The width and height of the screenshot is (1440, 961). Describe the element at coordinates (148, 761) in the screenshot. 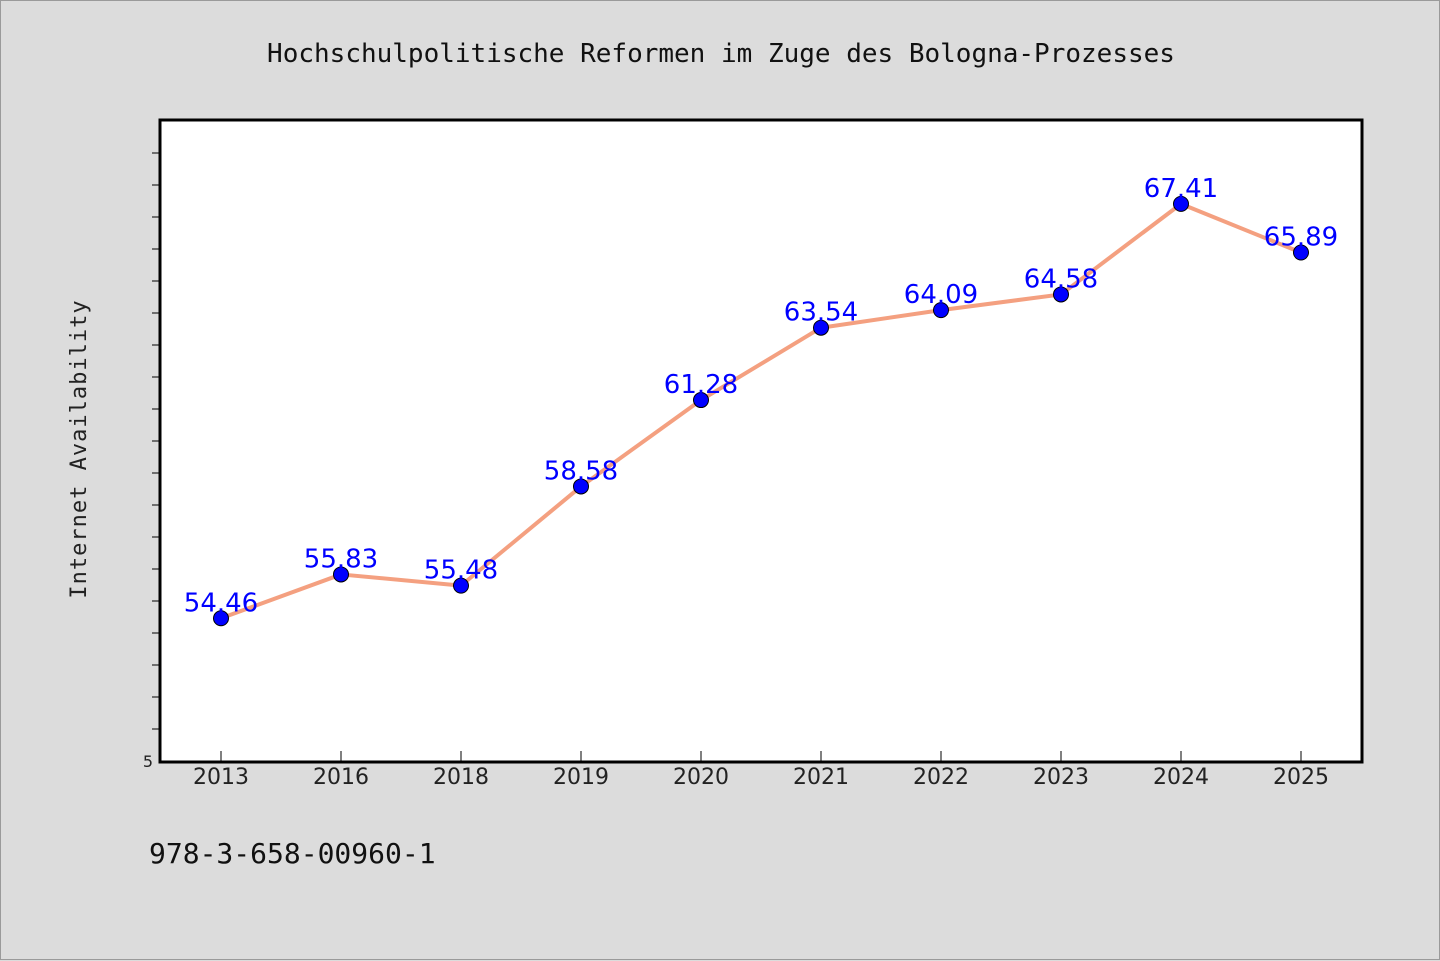

I see `y-tick-label: 5` at that location.